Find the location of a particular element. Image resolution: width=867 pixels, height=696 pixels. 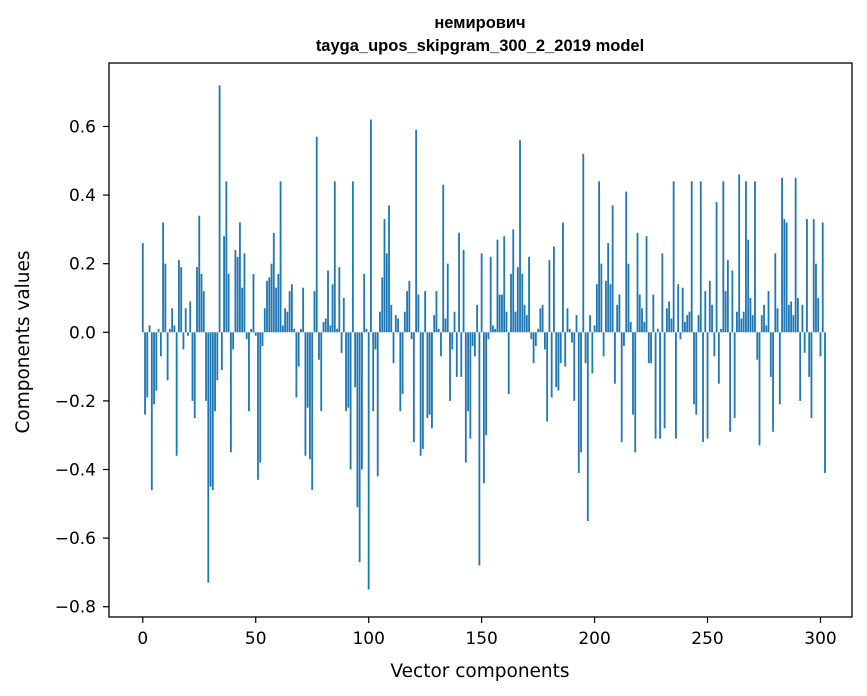

x-axis-label: Vector components is located at coordinates (479, 671).